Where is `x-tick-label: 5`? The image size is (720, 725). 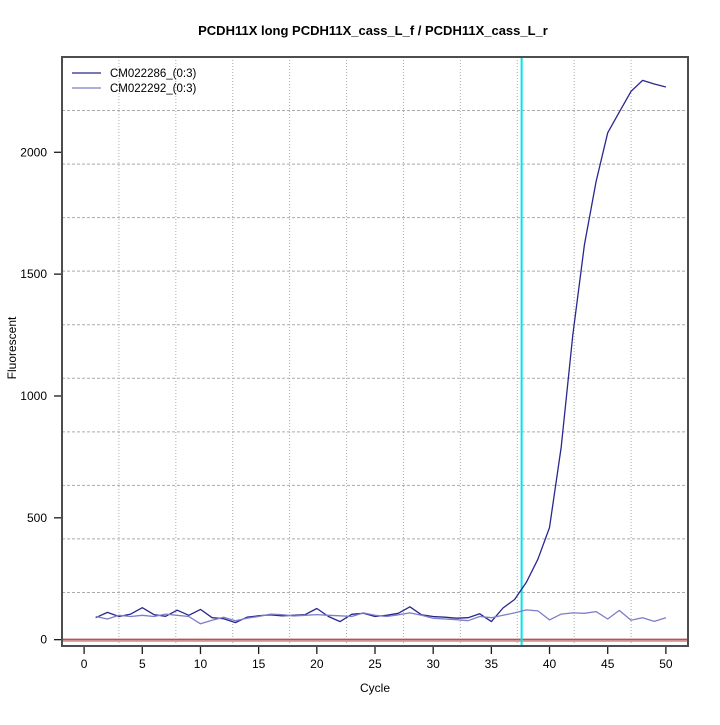
x-tick-label: 5 is located at coordinates (142, 664).